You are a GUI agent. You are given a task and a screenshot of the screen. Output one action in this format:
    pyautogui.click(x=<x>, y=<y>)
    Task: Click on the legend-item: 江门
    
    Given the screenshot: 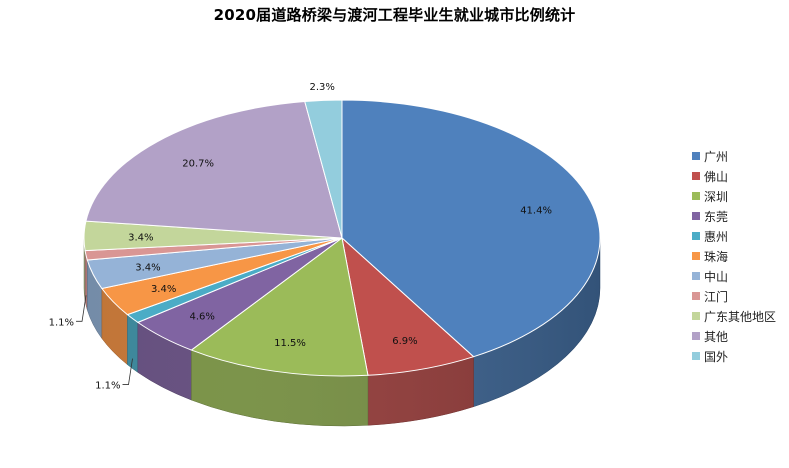 What is the action you would take?
    pyautogui.click(x=740, y=296)
    